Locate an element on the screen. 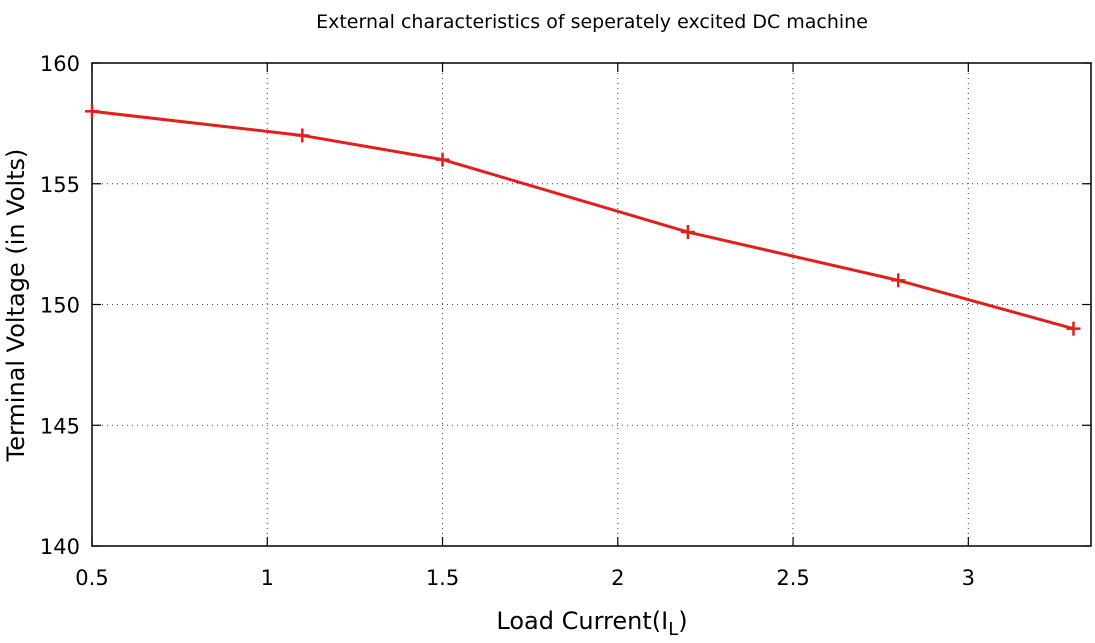 The height and width of the screenshot is (643, 1095). y-tick-label: 155 is located at coordinates (60, 185).